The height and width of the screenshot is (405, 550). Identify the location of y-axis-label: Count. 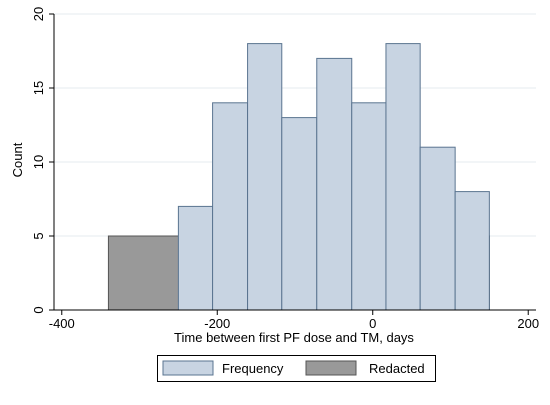
(17, 159).